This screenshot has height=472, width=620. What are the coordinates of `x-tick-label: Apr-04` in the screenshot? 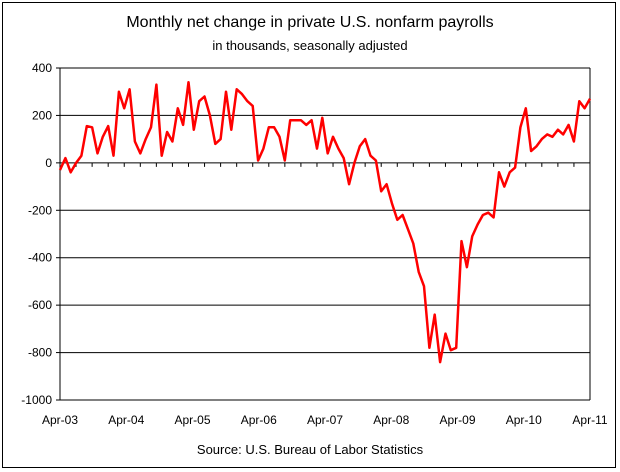 It's located at (126, 420).